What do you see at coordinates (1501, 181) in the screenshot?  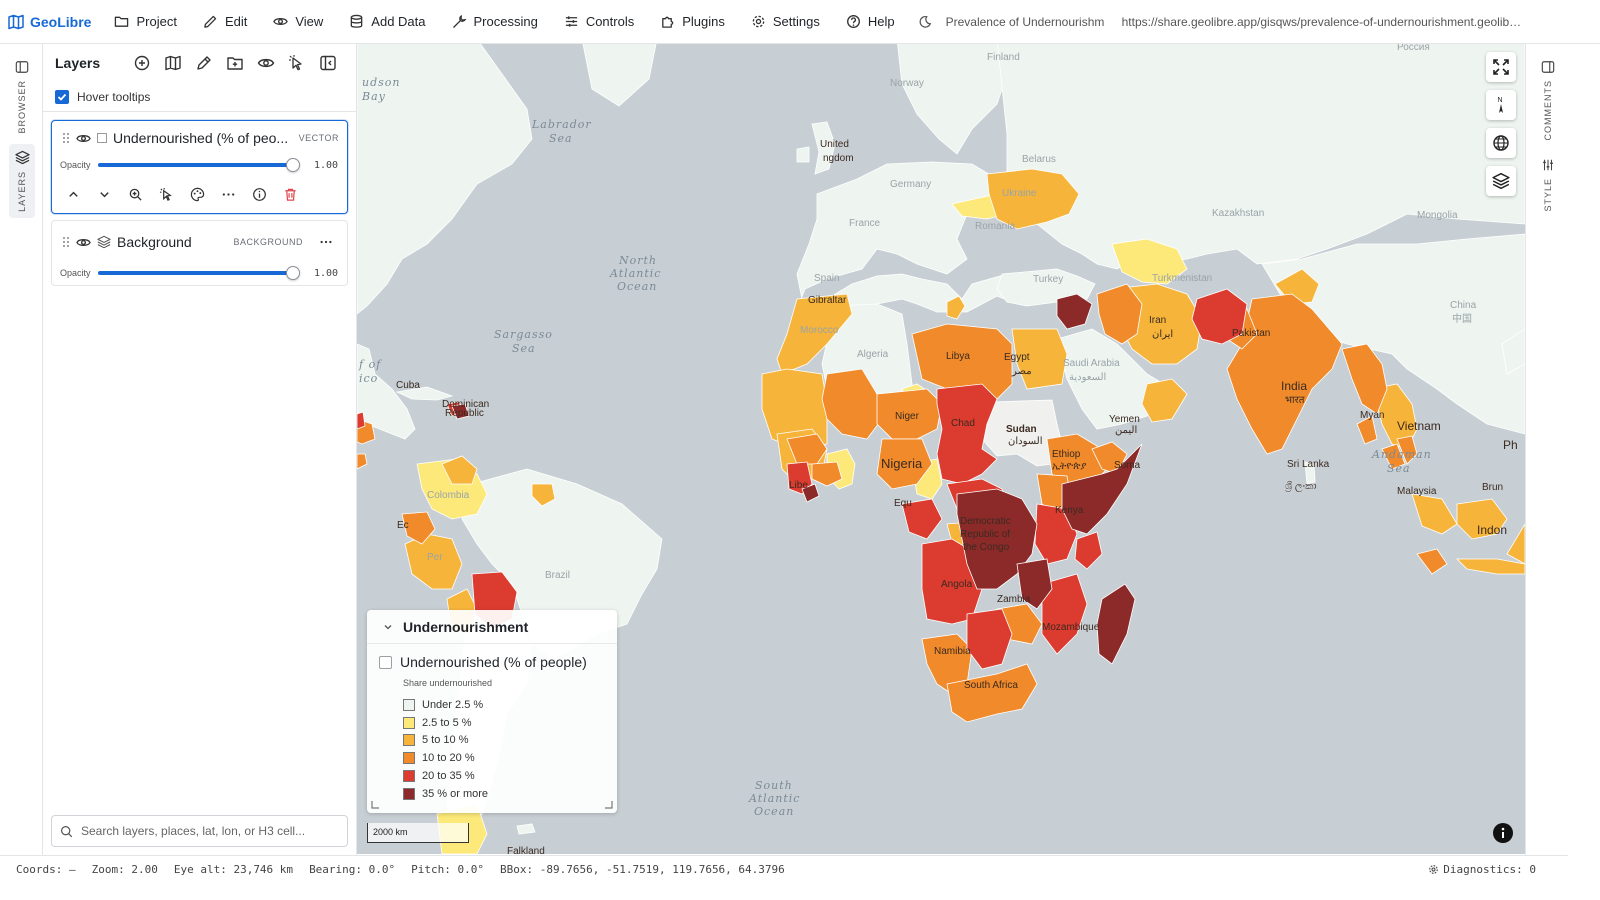 I see `layer-switcher-button` at bounding box center [1501, 181].